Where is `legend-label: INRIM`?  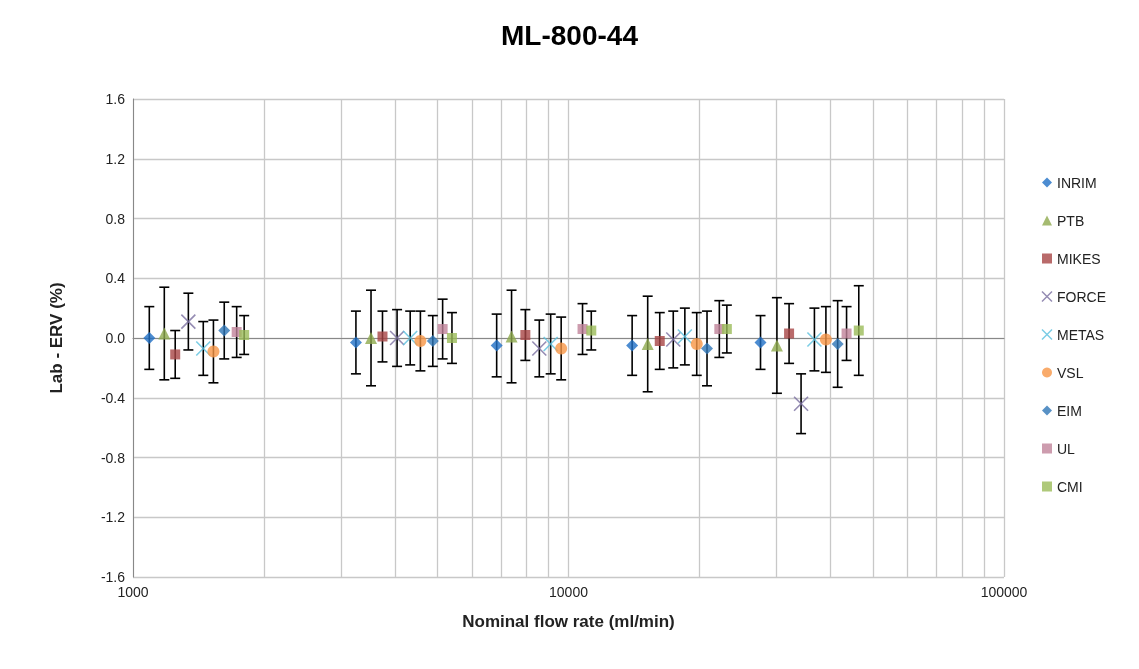 legend-label: INRIM is located at coordinates (1077, 182).